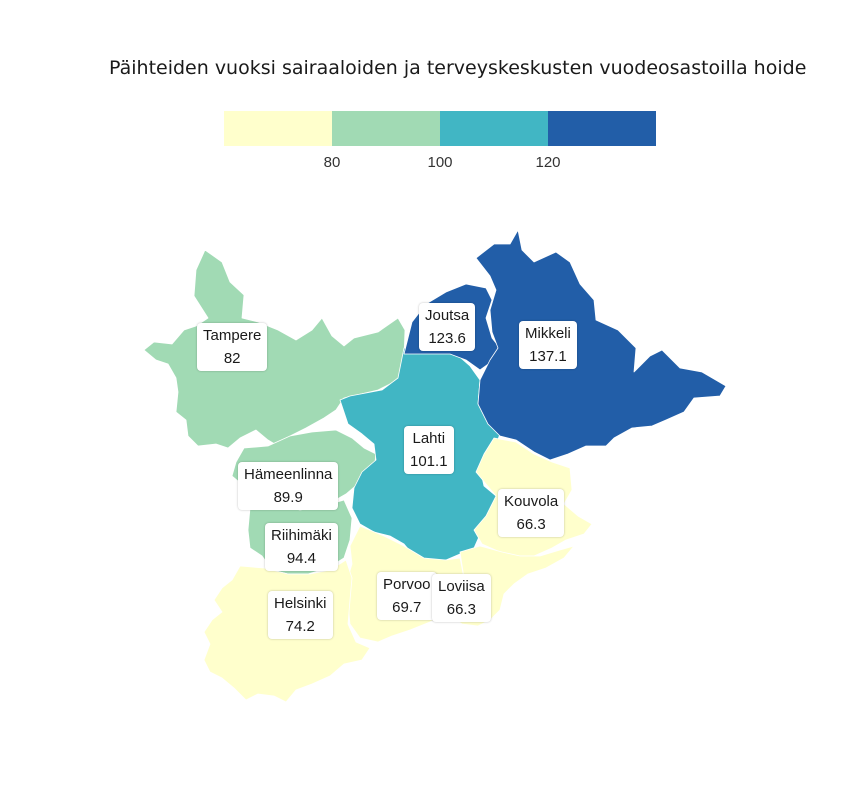 This screenshot has height=792, width=864. Describe the element at coordinates (232, 358) in the screenshot. I see `label-tampere-value: 82` at that location.